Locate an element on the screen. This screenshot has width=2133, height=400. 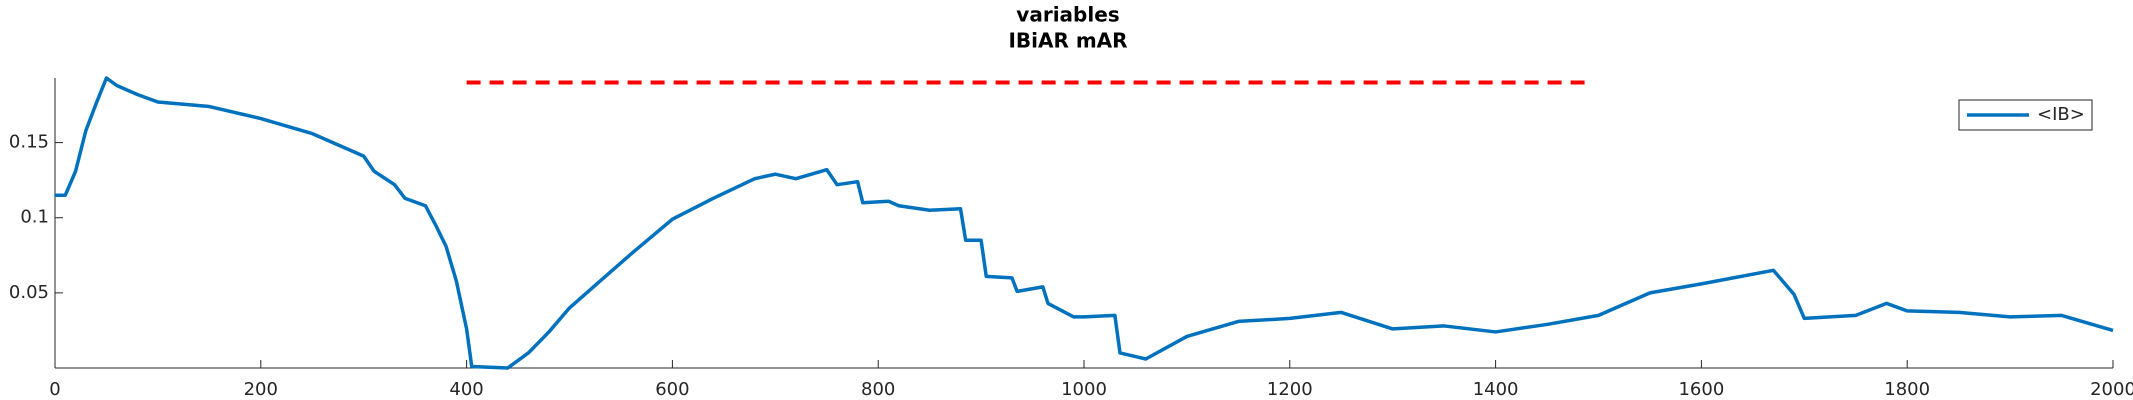
y-tick-label: 0.15 is located at coordinates (29, 142).